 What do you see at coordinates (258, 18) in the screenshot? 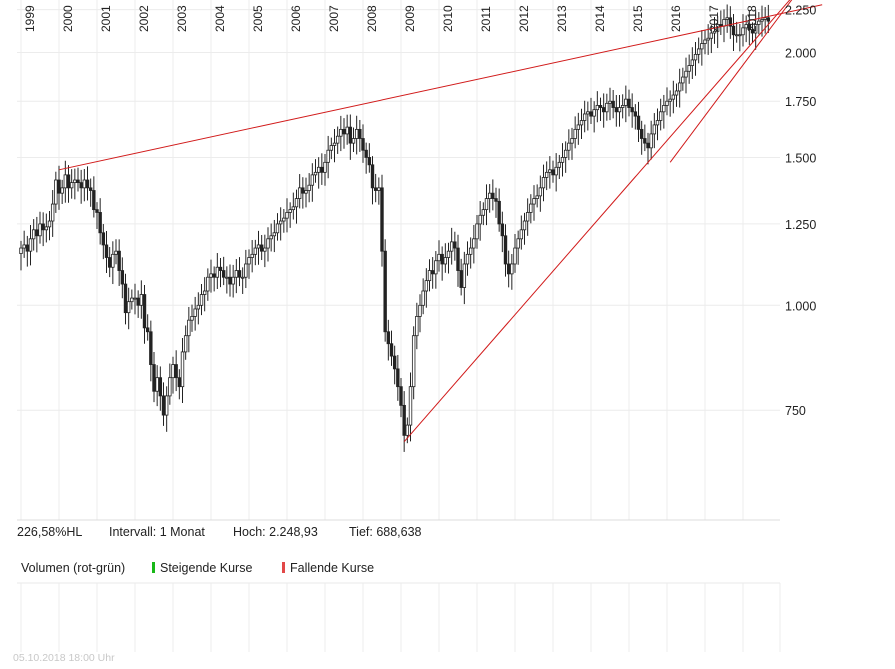
I see `x-tick-2005: 2005` at bounding box center [258, 18].